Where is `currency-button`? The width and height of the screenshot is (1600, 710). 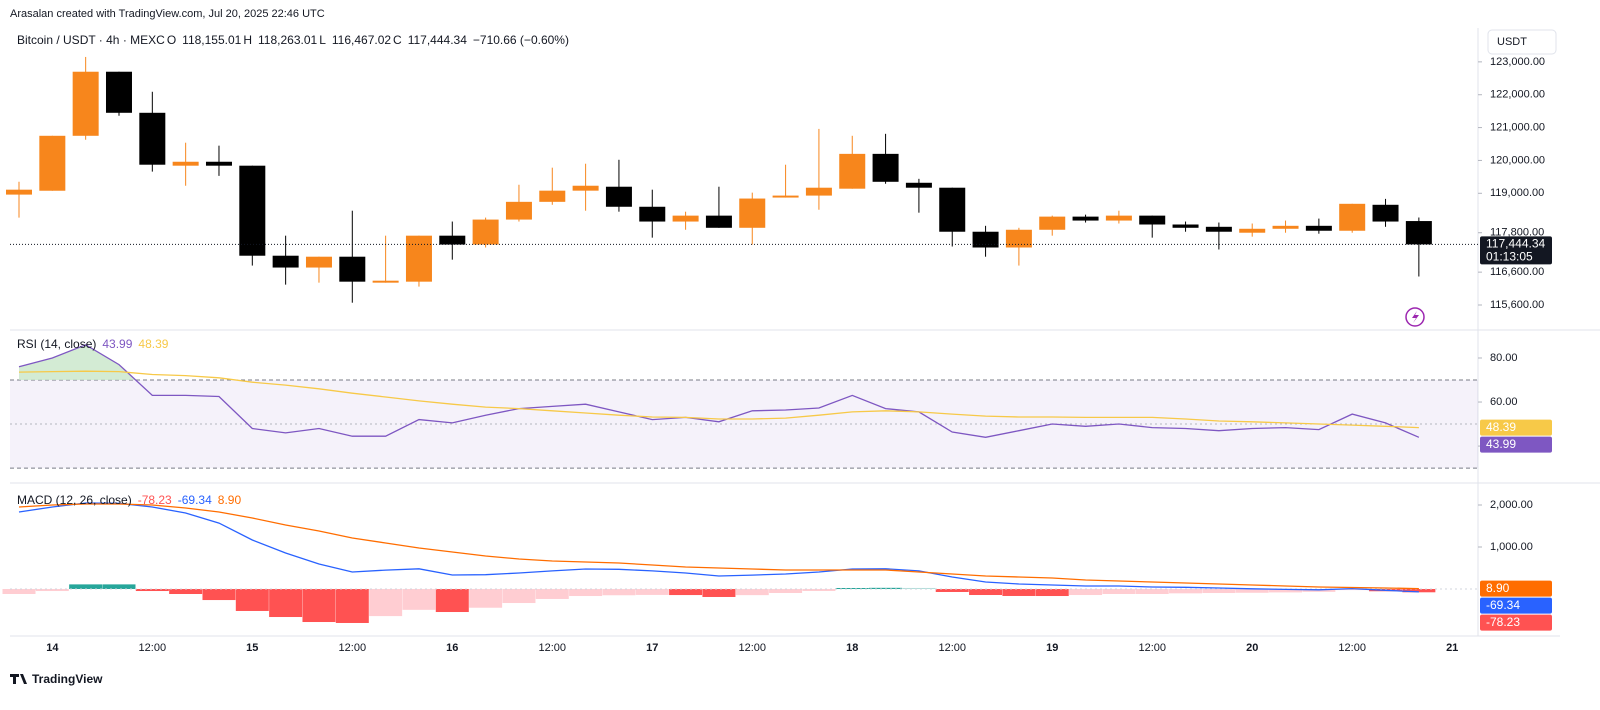 currency-button is located at coordinates (1522, 42).